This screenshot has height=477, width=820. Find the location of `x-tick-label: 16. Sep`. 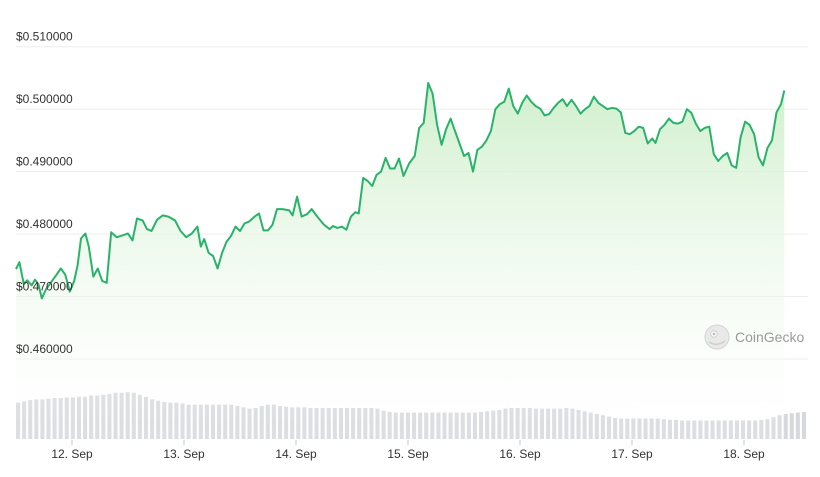

x-tick-label: 16. Sep is located at coordinates (520, 454).